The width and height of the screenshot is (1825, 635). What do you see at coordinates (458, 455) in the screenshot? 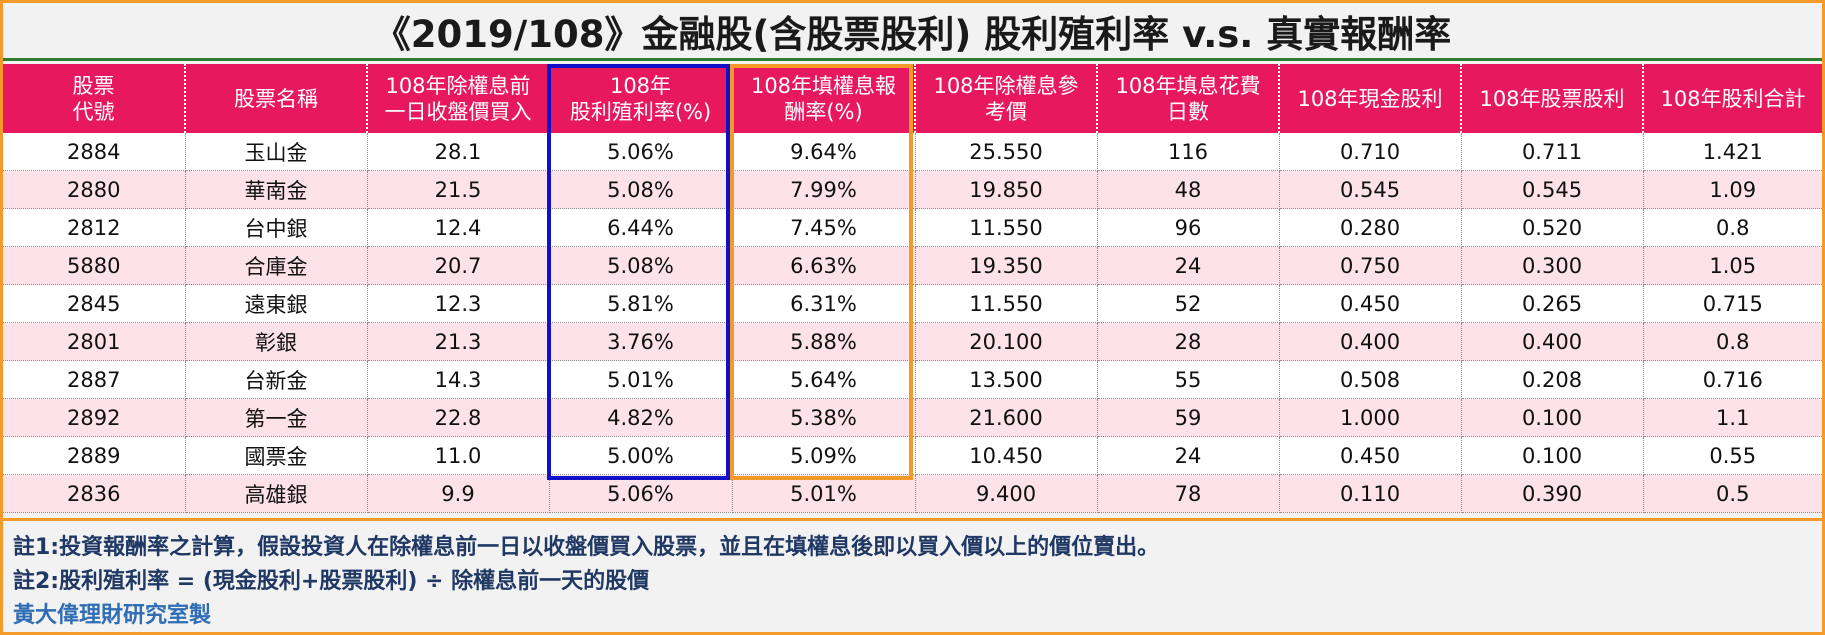
I see `cell-buy-price: 11.0` at bounding box center [458, 455].